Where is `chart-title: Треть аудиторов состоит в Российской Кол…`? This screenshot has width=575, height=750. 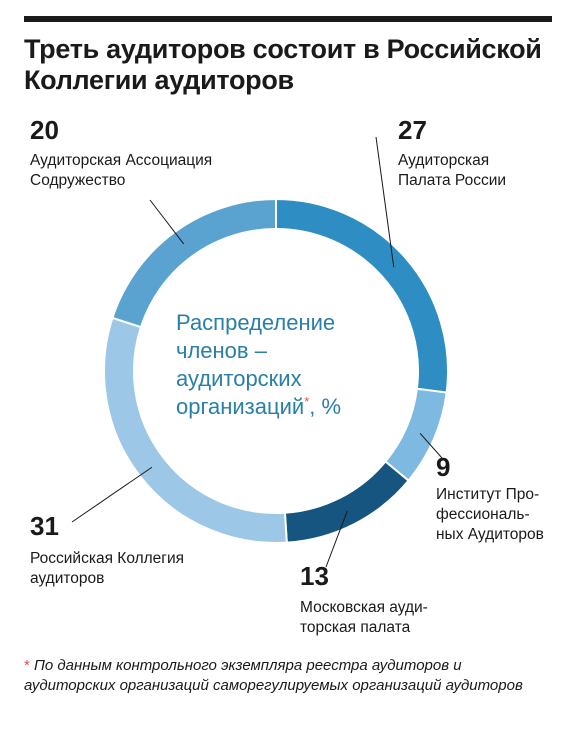
chart-title: Треть аудиторов состоит в Российской Кол… is located at coordinates (283, 64).